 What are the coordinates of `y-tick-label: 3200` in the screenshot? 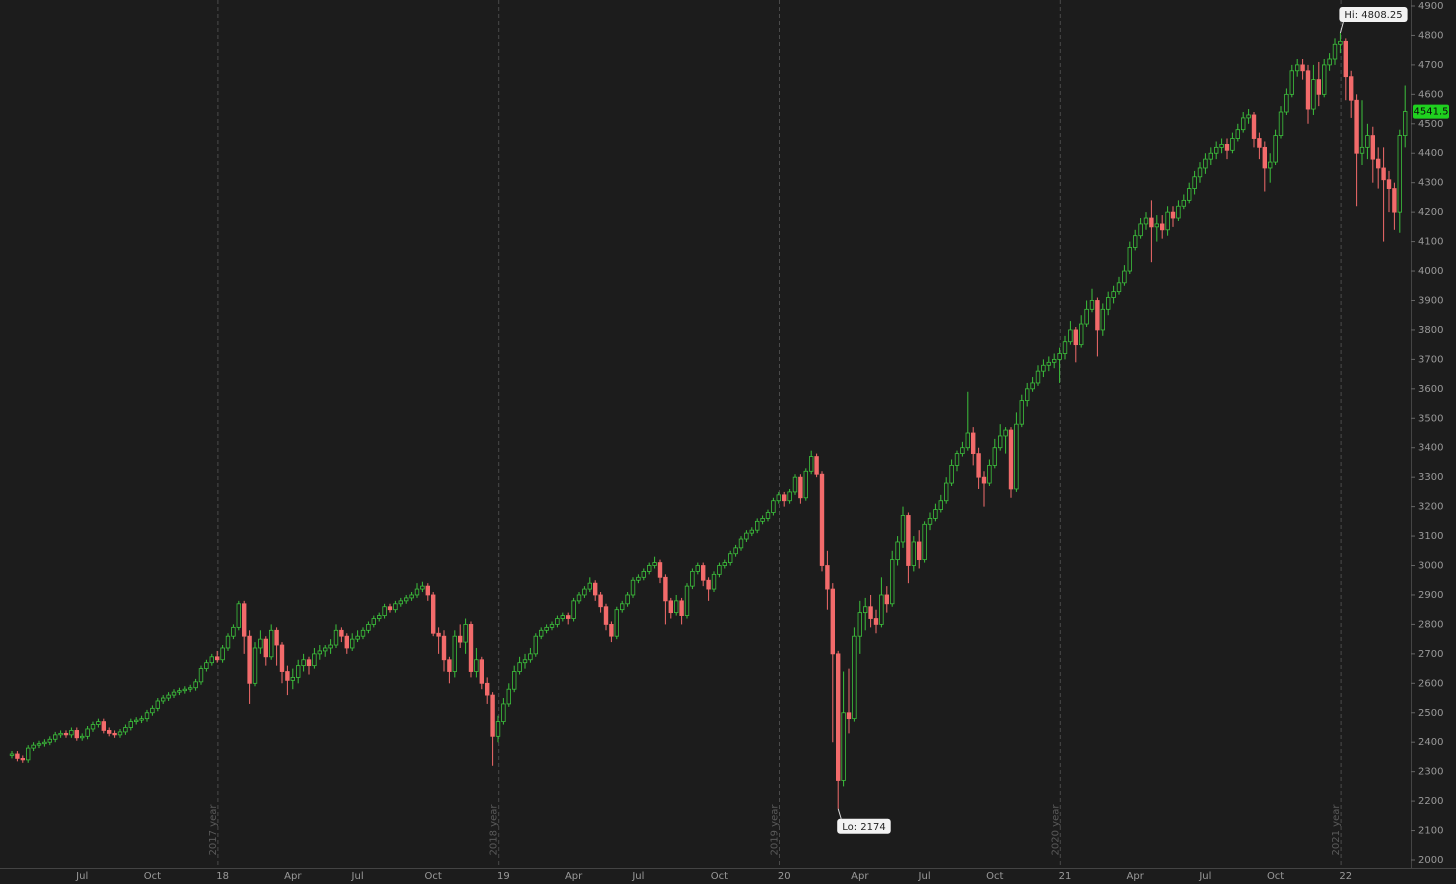 It's located at (1430, 507).